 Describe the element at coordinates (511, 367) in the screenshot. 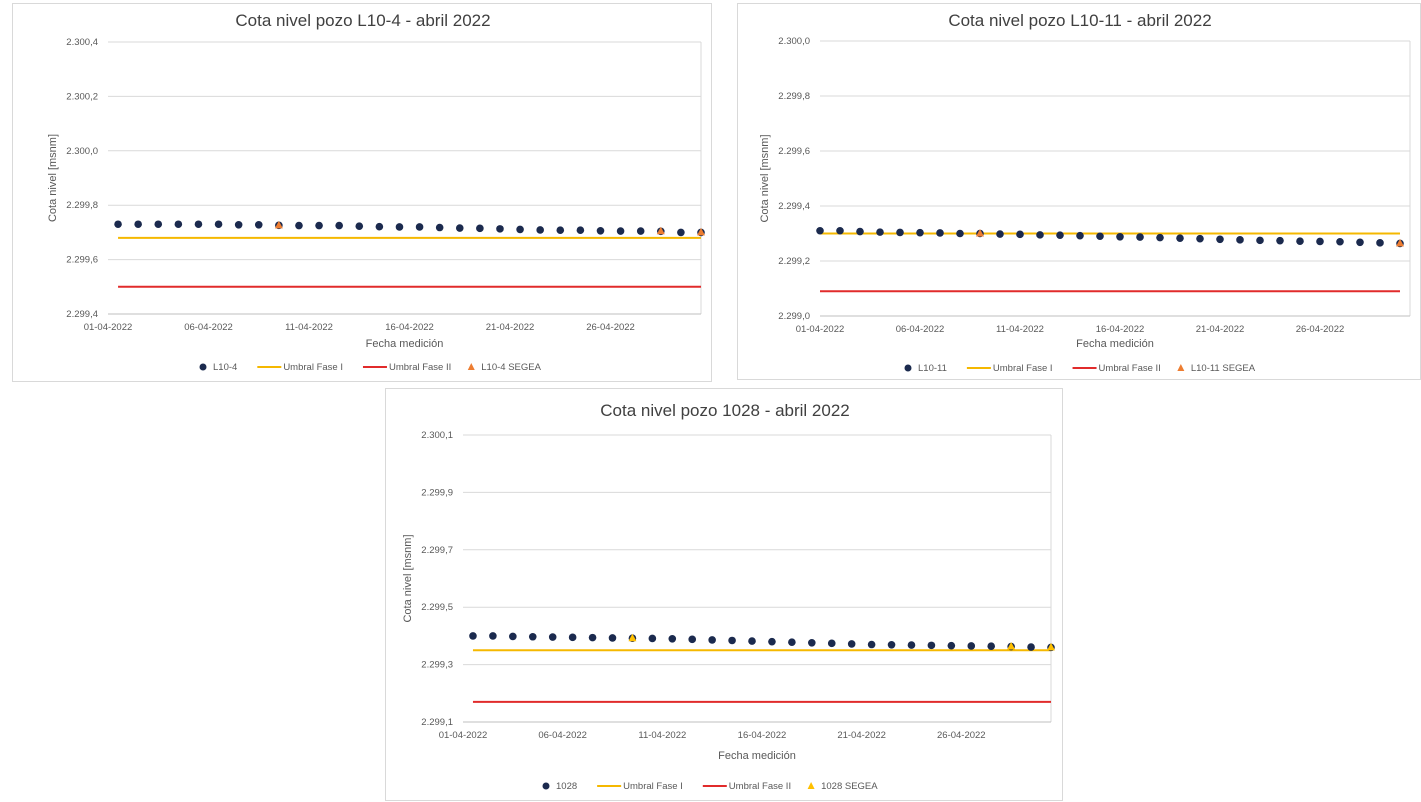

I see `legend-label: L10-4 SEGEA` at that location.